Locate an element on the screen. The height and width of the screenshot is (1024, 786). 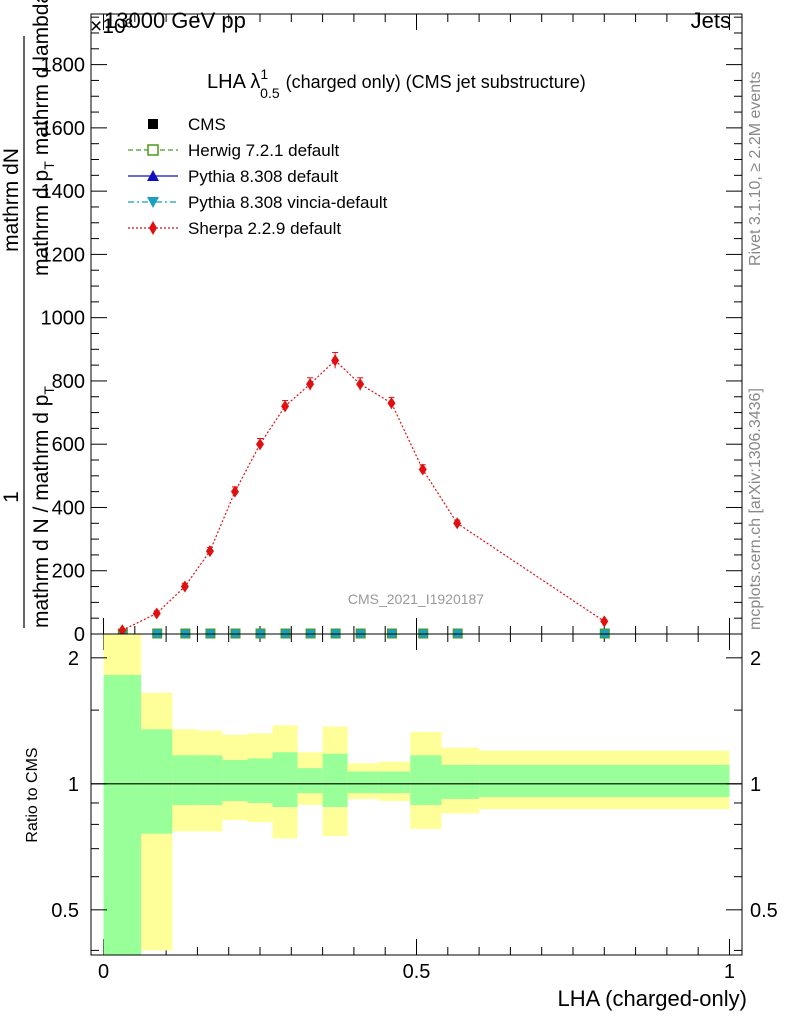
ratio-y-label: Ratio to CMS is located at coordinates (32, 794).